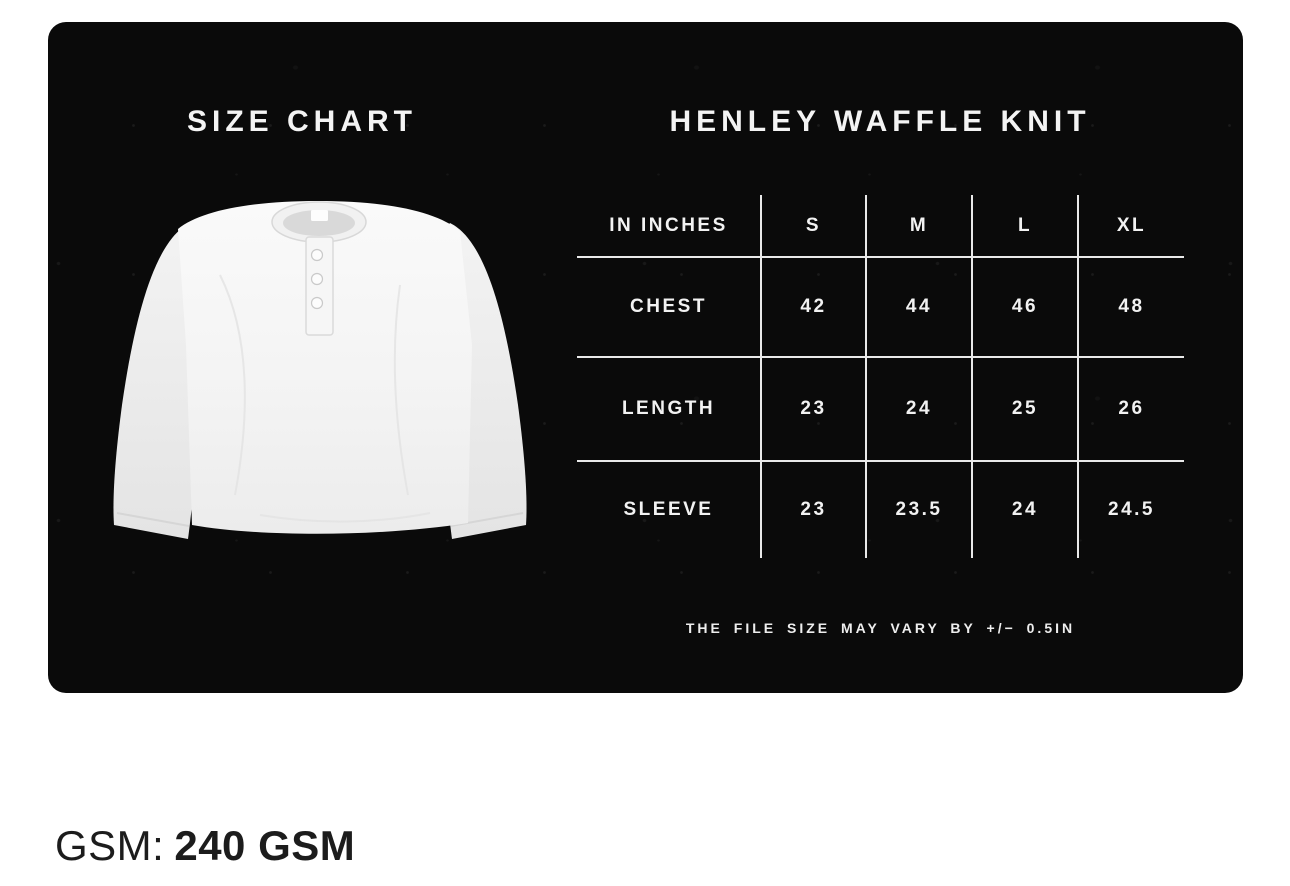 This screenshot has height=886, width=1290. What do you see at coordinates (1131, 410) in the screenshot?
I see `size-cell-length-xl: 26` at bounding box center [1131, 410].